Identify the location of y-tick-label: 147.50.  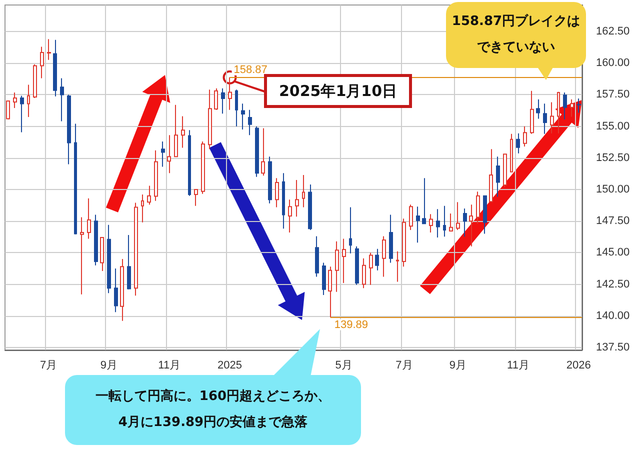
(613, 221).